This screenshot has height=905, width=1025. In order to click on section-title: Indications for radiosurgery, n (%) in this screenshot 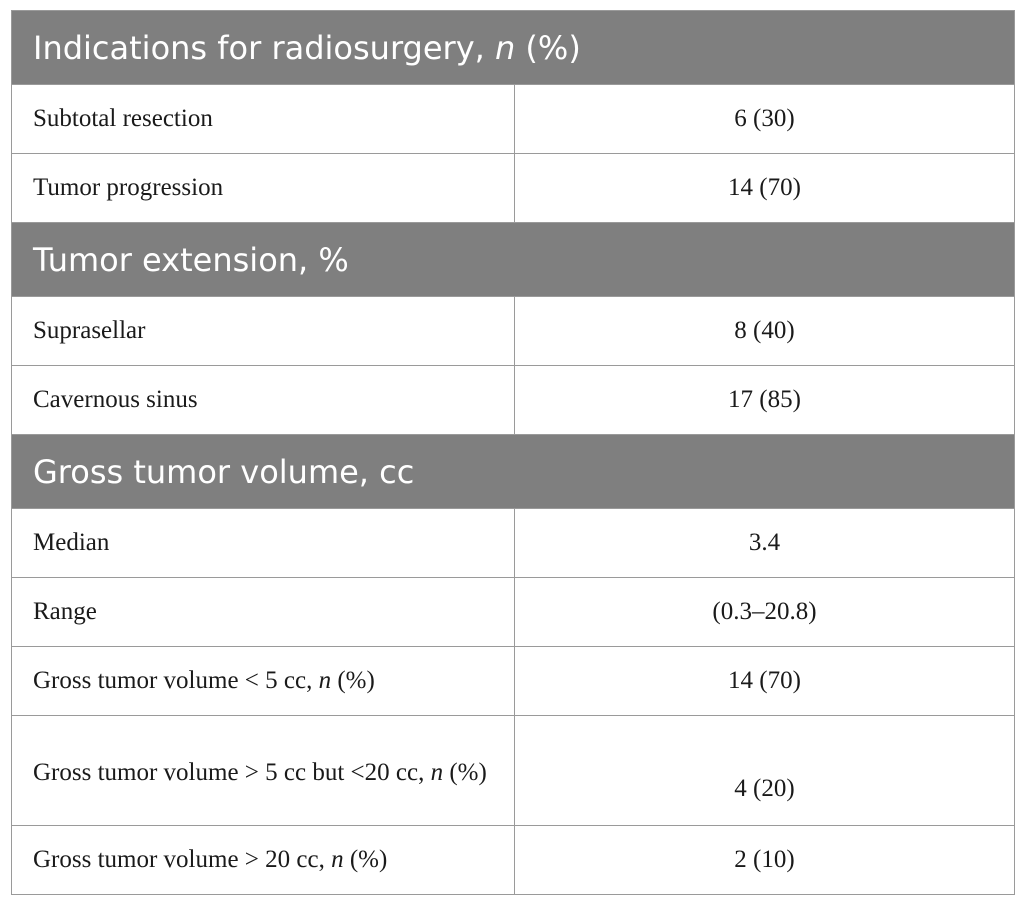, I will do `click(513, 47)`.